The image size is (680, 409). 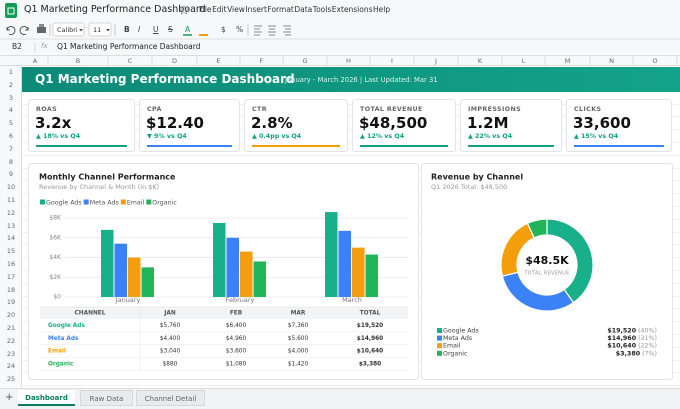 I want to click on y-tick-label: $0, so click(x=57, y=297).